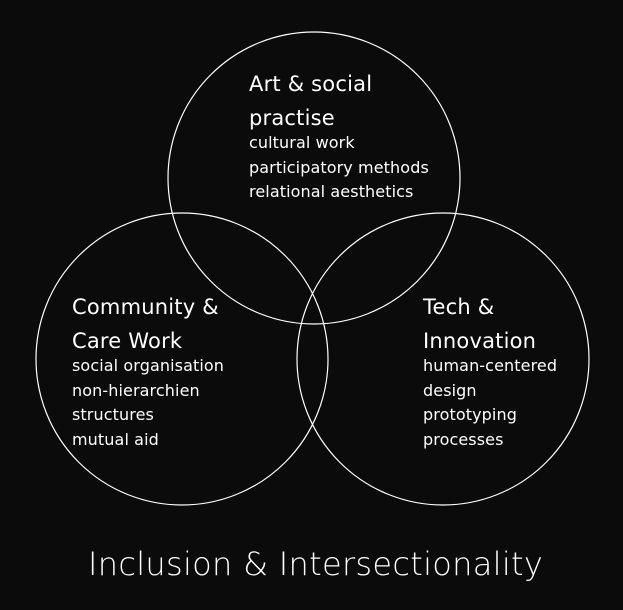 This screenshot has height=610, width=623. I want to click on art-title-line-2: practise, so click(292, 118).